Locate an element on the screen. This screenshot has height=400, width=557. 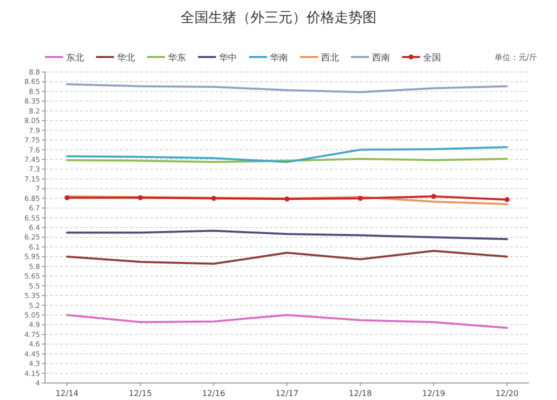
text: 单位：元/斤 is located at coordinates (515, 57).